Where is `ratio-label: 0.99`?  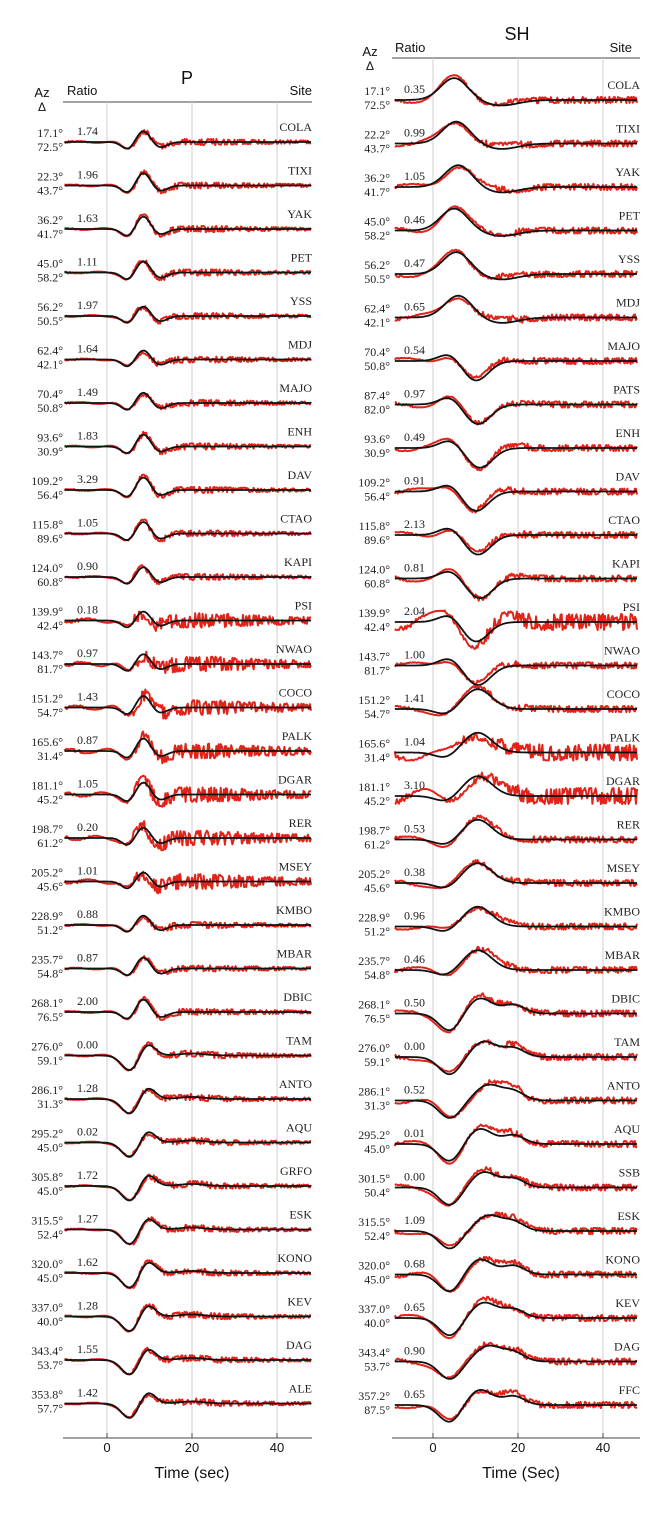
ratio-label: 0.99 is located at coordinates (414, 133).